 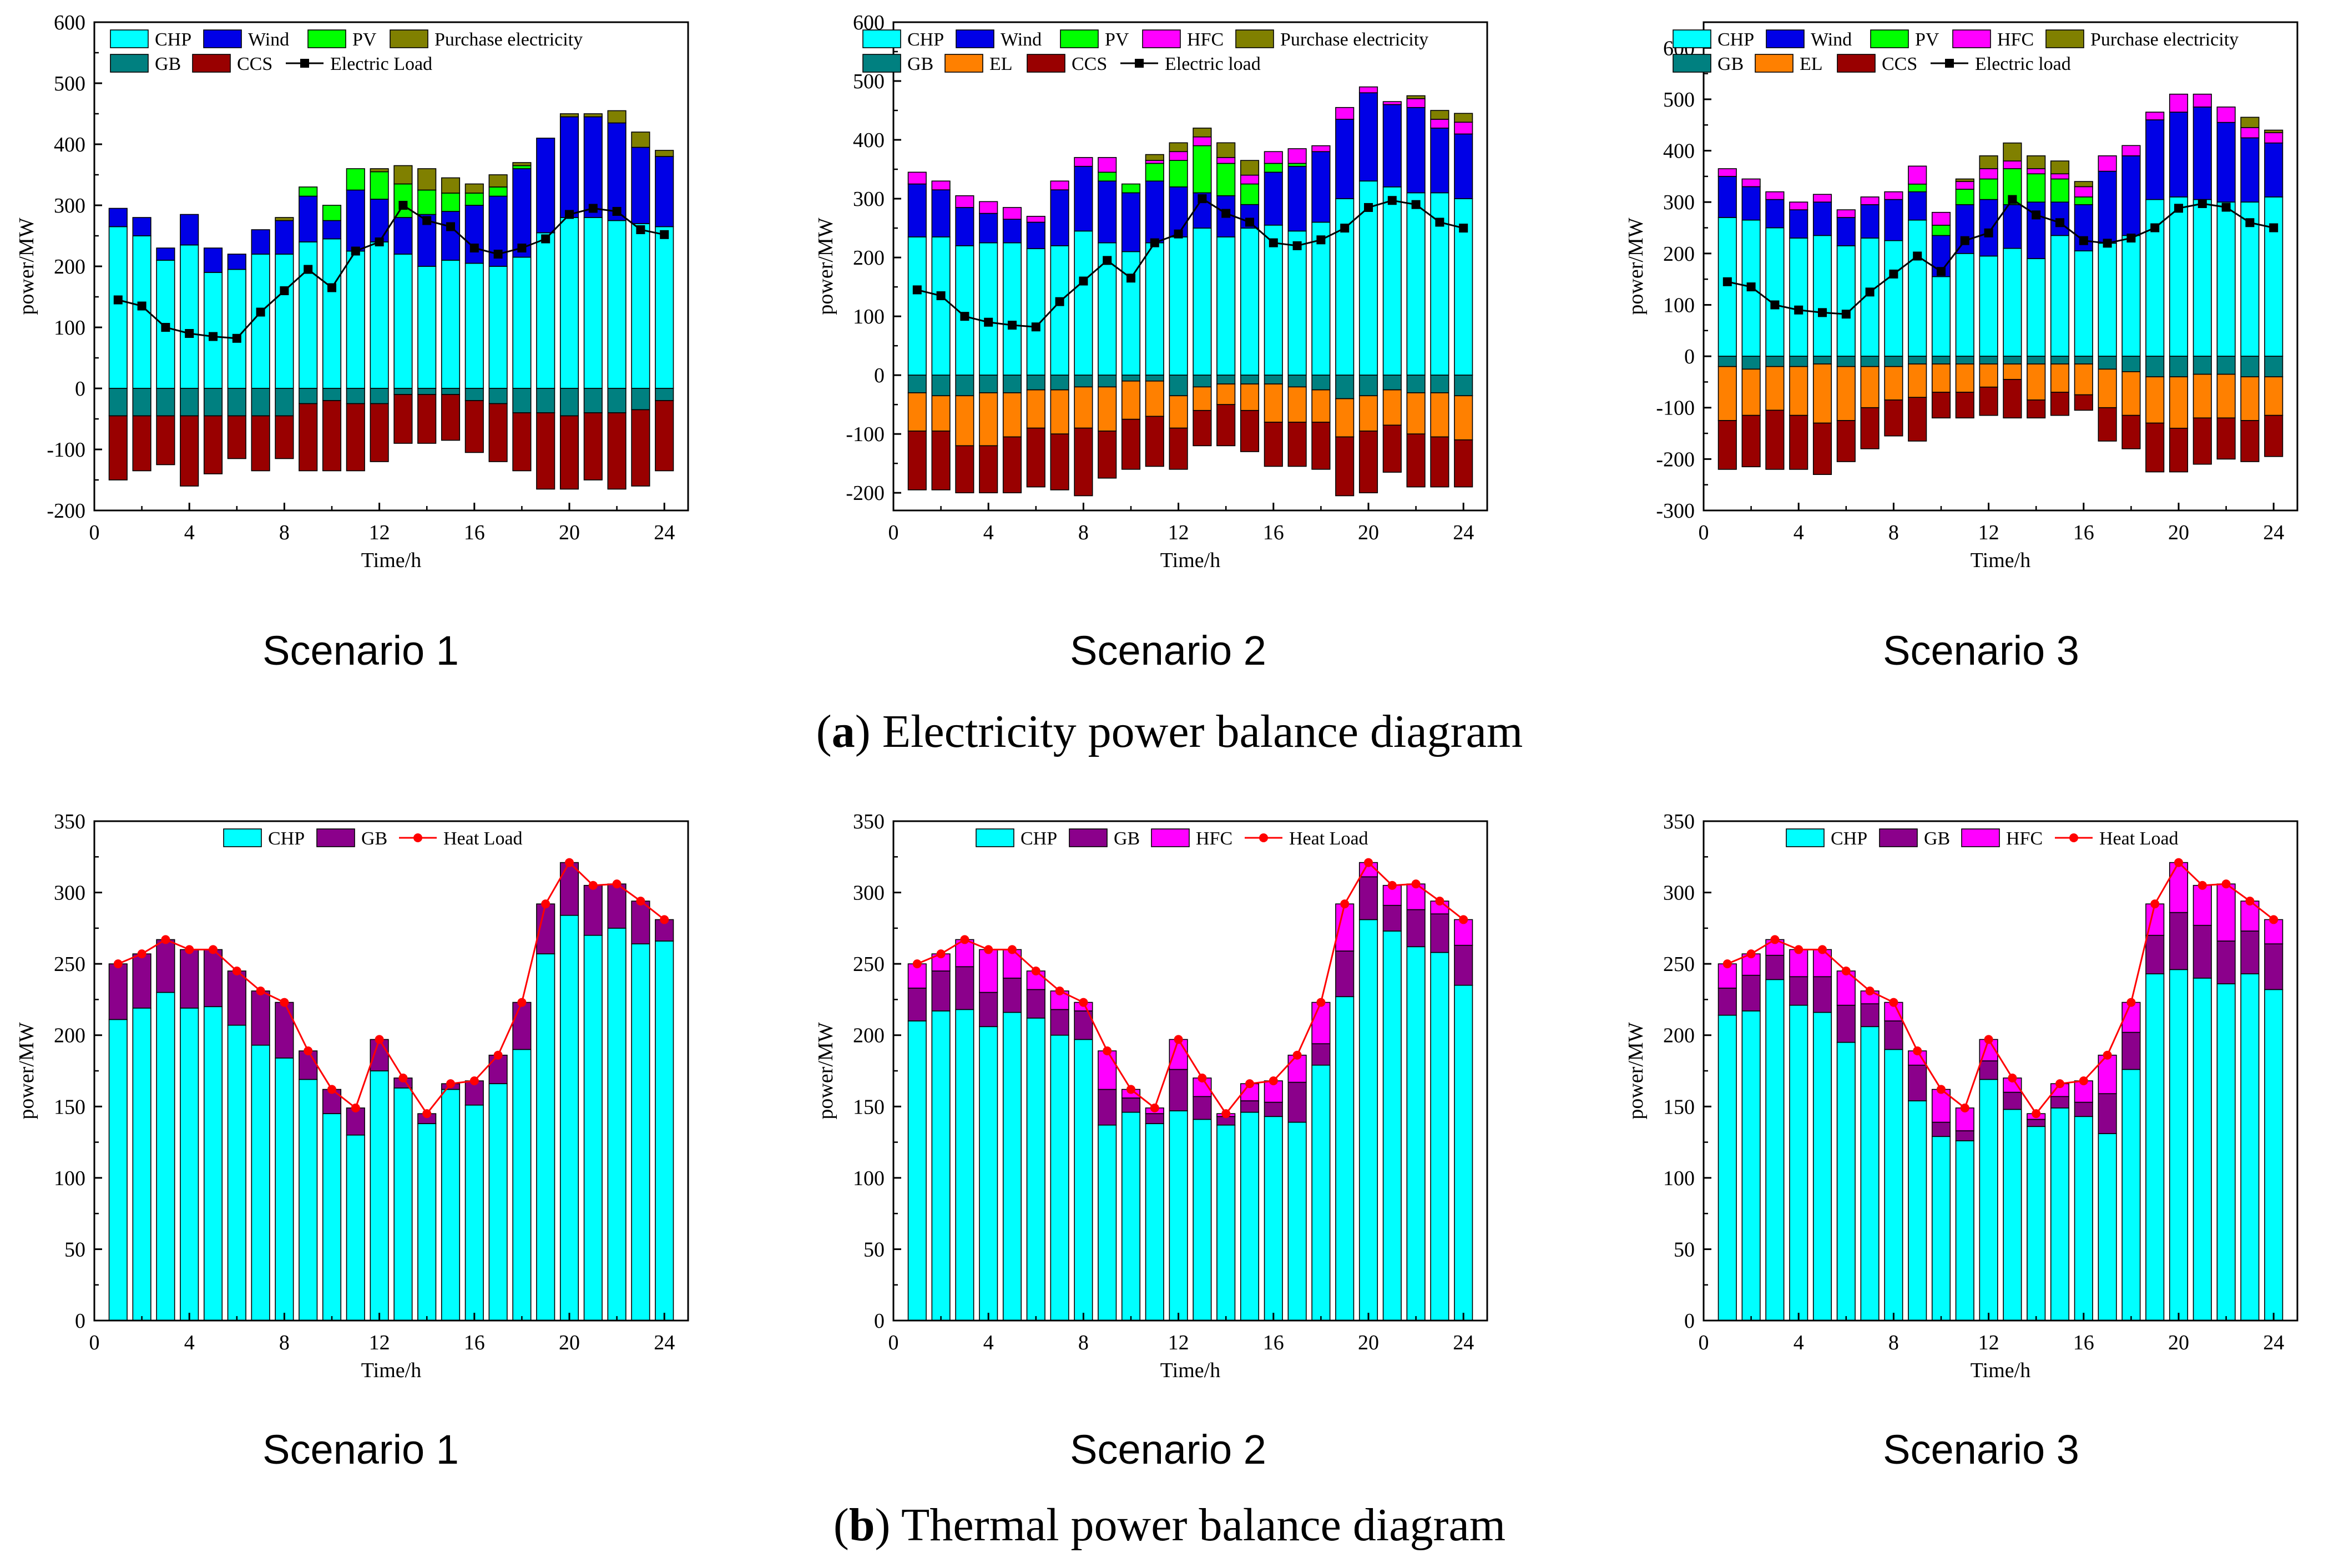 What do you see at coordinates (1463, 932) in the screenshot?
I see `bar-hfc-t24` at bounding box center [1463, 932].